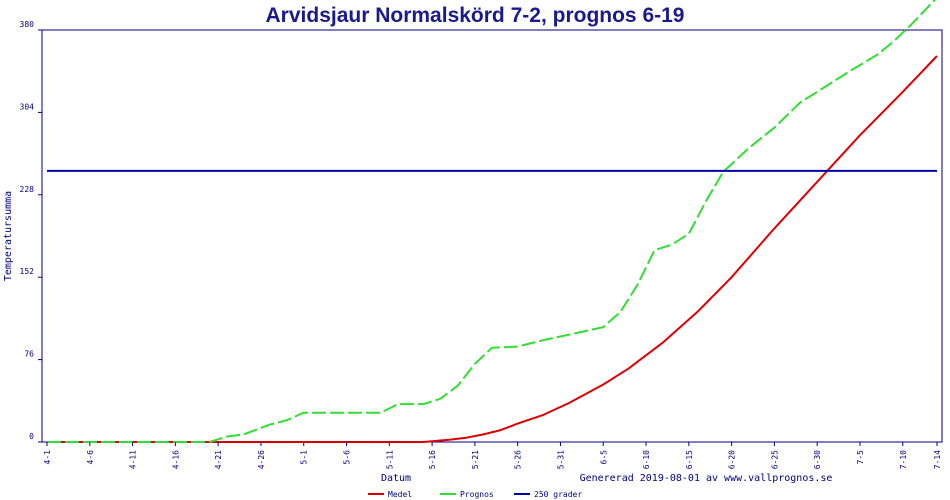 The width and height of the screenshot is (950, 500). What do you see at coordinates (860, 457) in the screenshot?
I see `x-tick-label: 7-5` at bounding box center [860, 457].